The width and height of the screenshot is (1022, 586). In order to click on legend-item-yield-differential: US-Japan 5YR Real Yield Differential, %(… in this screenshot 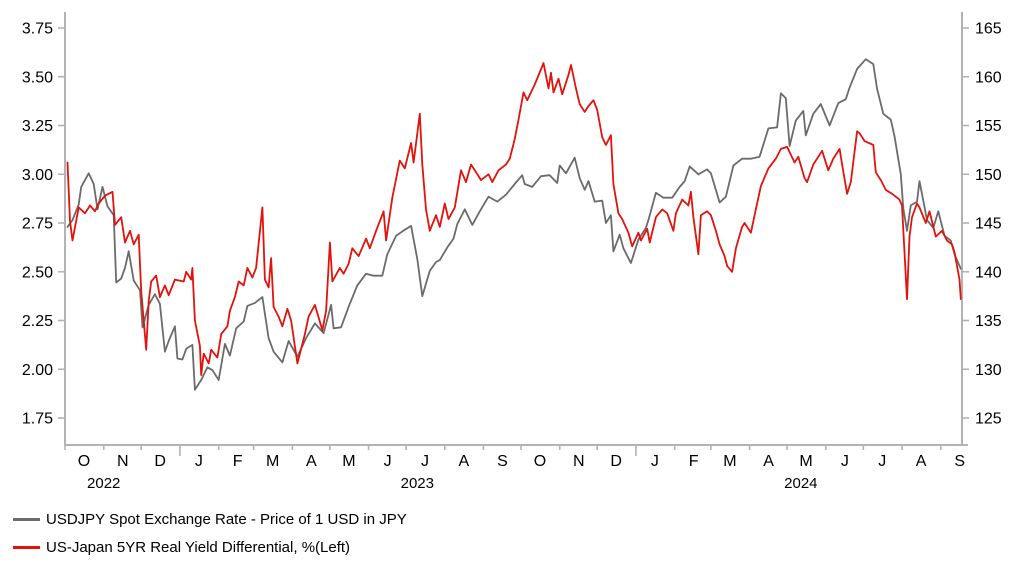, I will do `click(210, 547)`.